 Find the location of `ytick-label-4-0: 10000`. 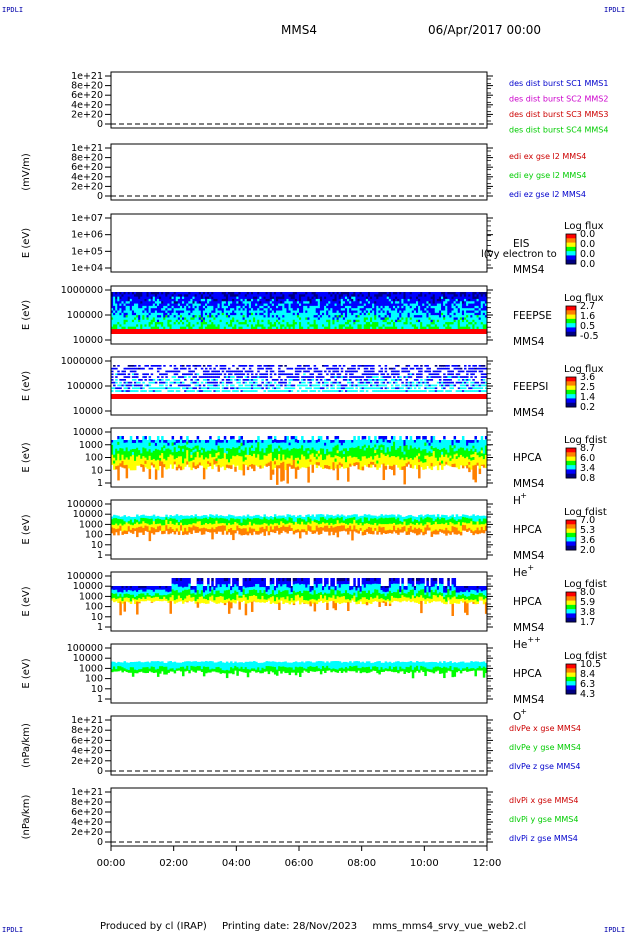

ytick-label-4-0: 10000 is located at coordinates (88, 411).